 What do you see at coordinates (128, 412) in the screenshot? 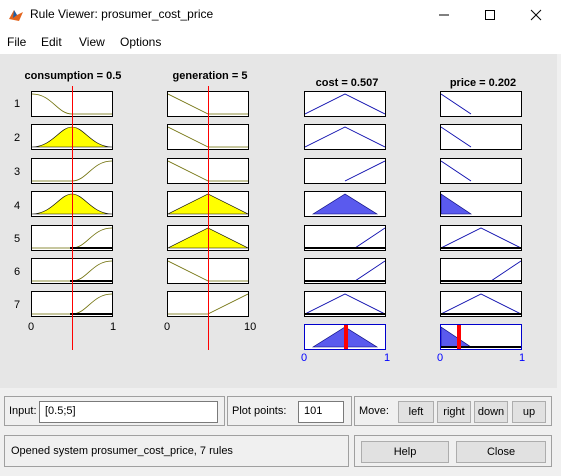
I see `input-field: [0.5;5]` at bounding box center [128, 412].